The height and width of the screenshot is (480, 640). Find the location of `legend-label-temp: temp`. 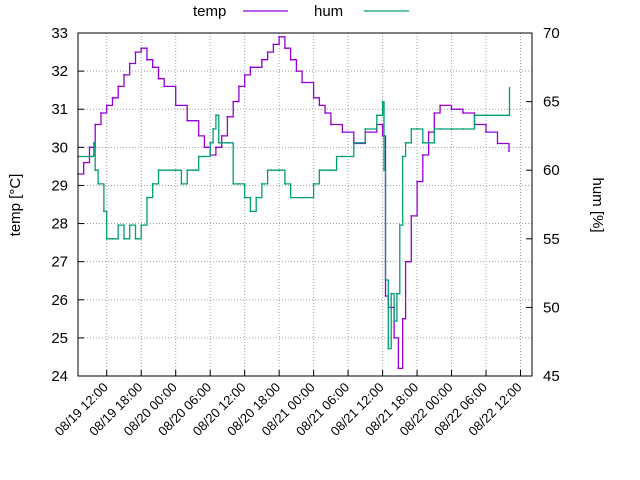

legend-label-temp: temp is located at coordinates (209, 11).